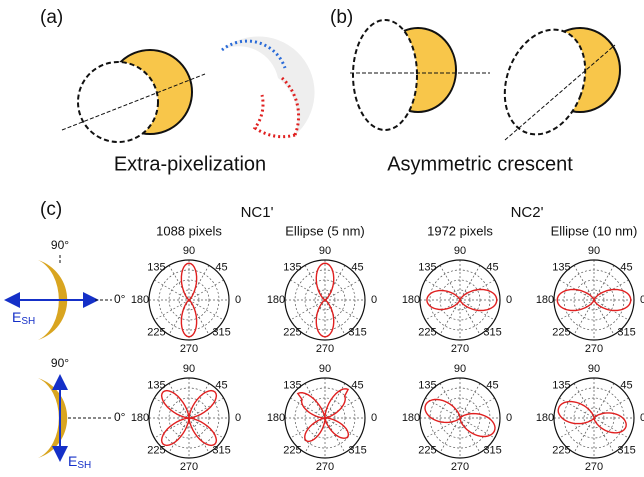  I want to click on caption: Extra-pixelization, so click(190, 164).